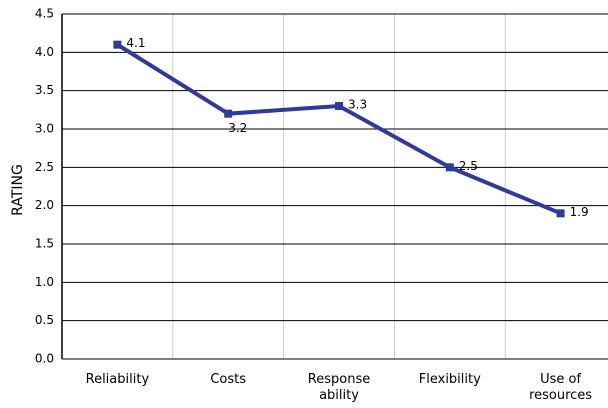  What do you see at coordinates (44, 359) in the screenshot?
I see `y-tick-label: 0.0` at bounding box center [44, 359].